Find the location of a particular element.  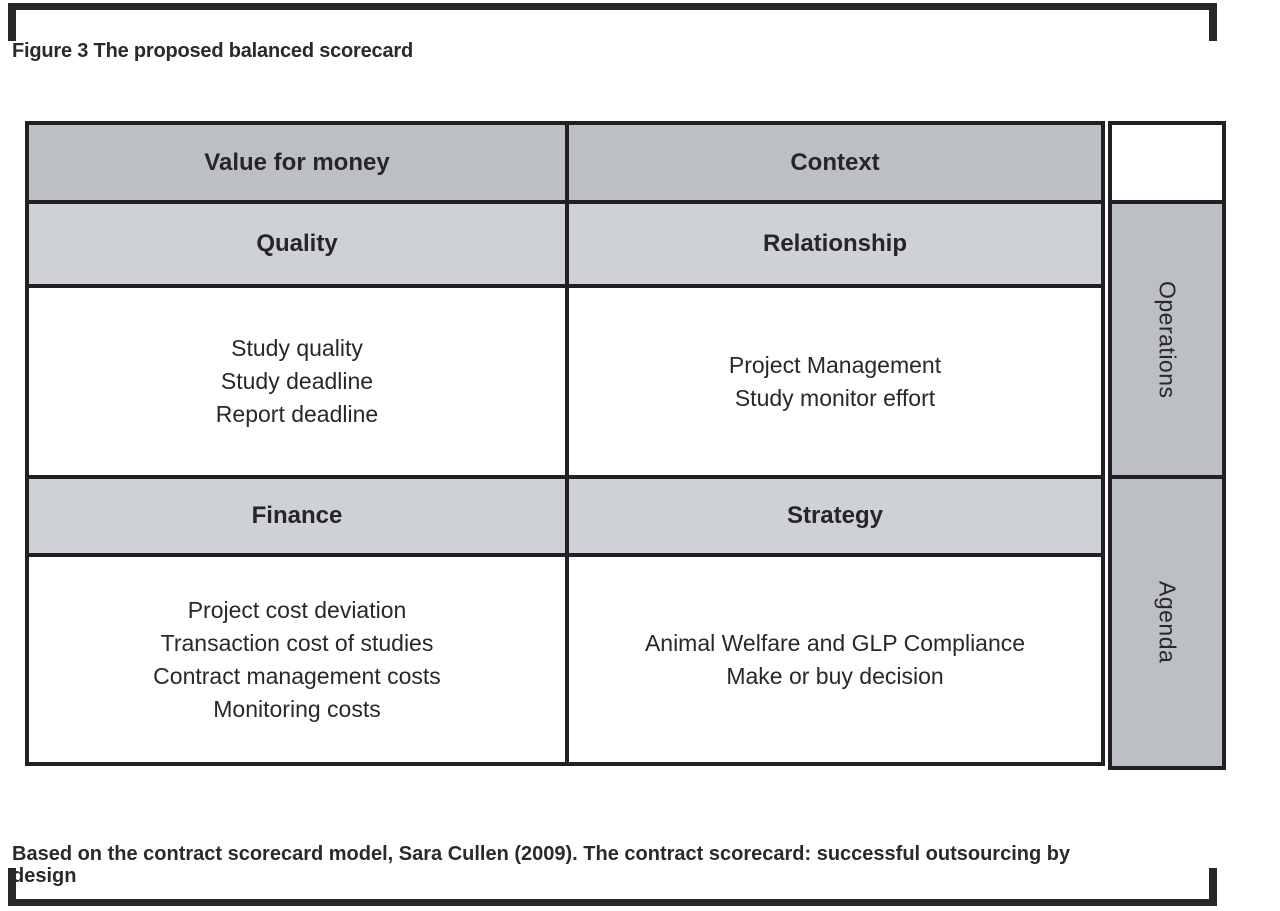

side-rail: Operations Agenda is located at coordinates (1167, 445).